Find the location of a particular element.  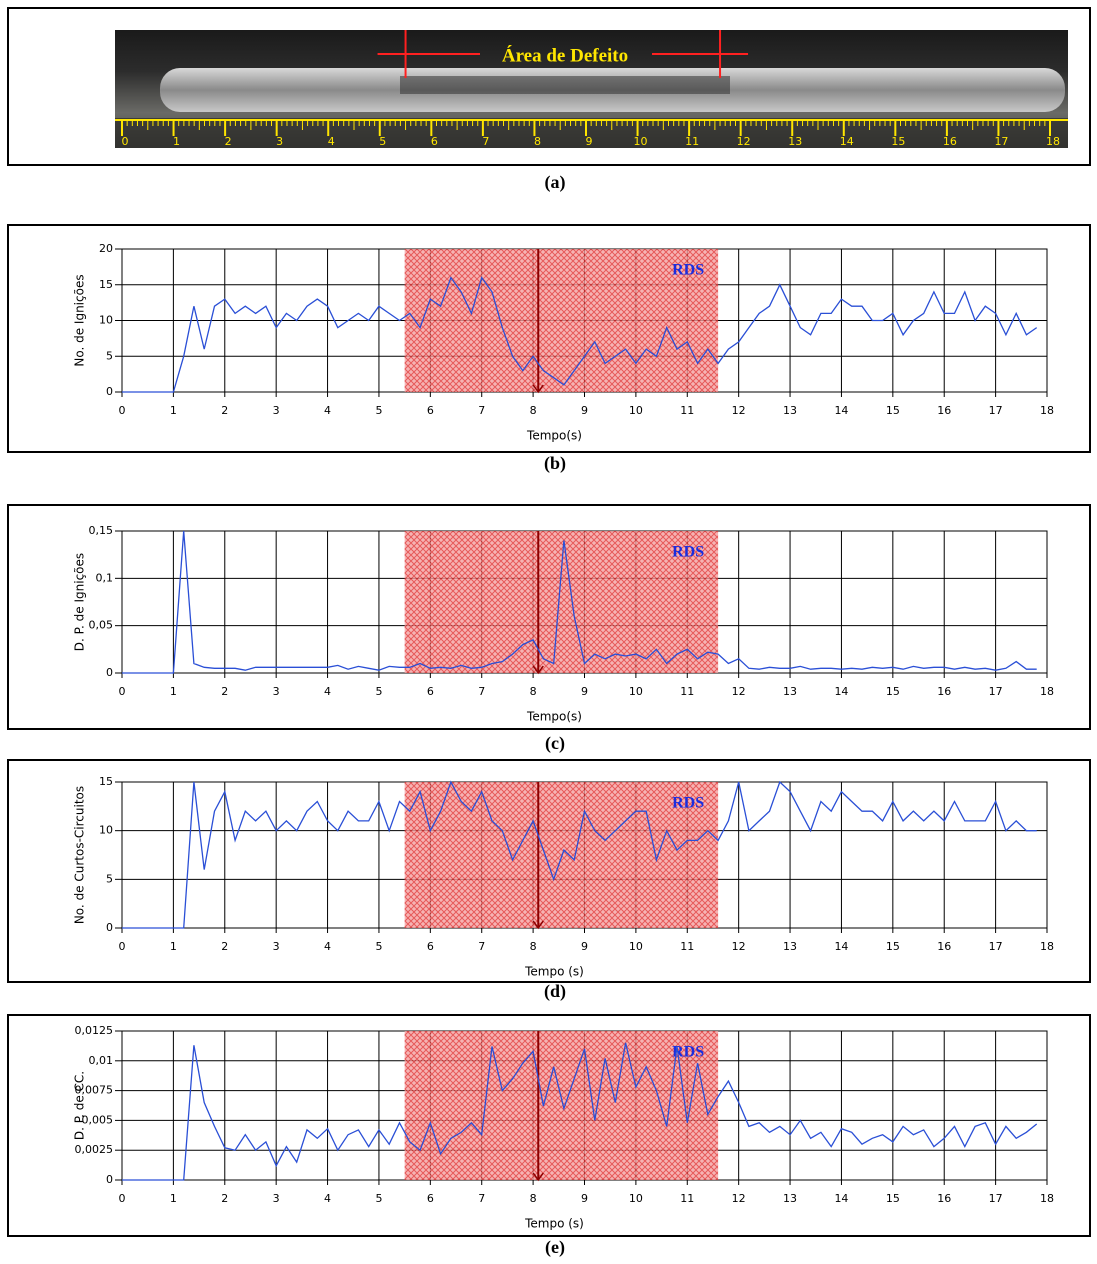

ruler-tick-label: 18 is located at coordinates (1053, 141).